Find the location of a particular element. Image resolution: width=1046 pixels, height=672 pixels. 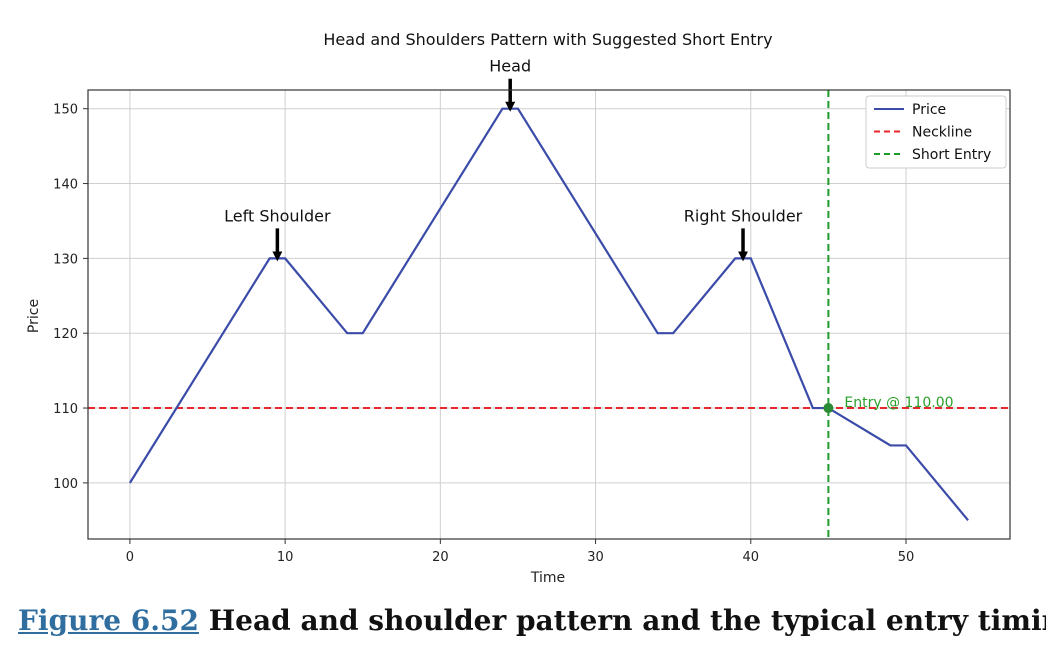

x-tick-label: 20 is located at coordinates (440, 557).